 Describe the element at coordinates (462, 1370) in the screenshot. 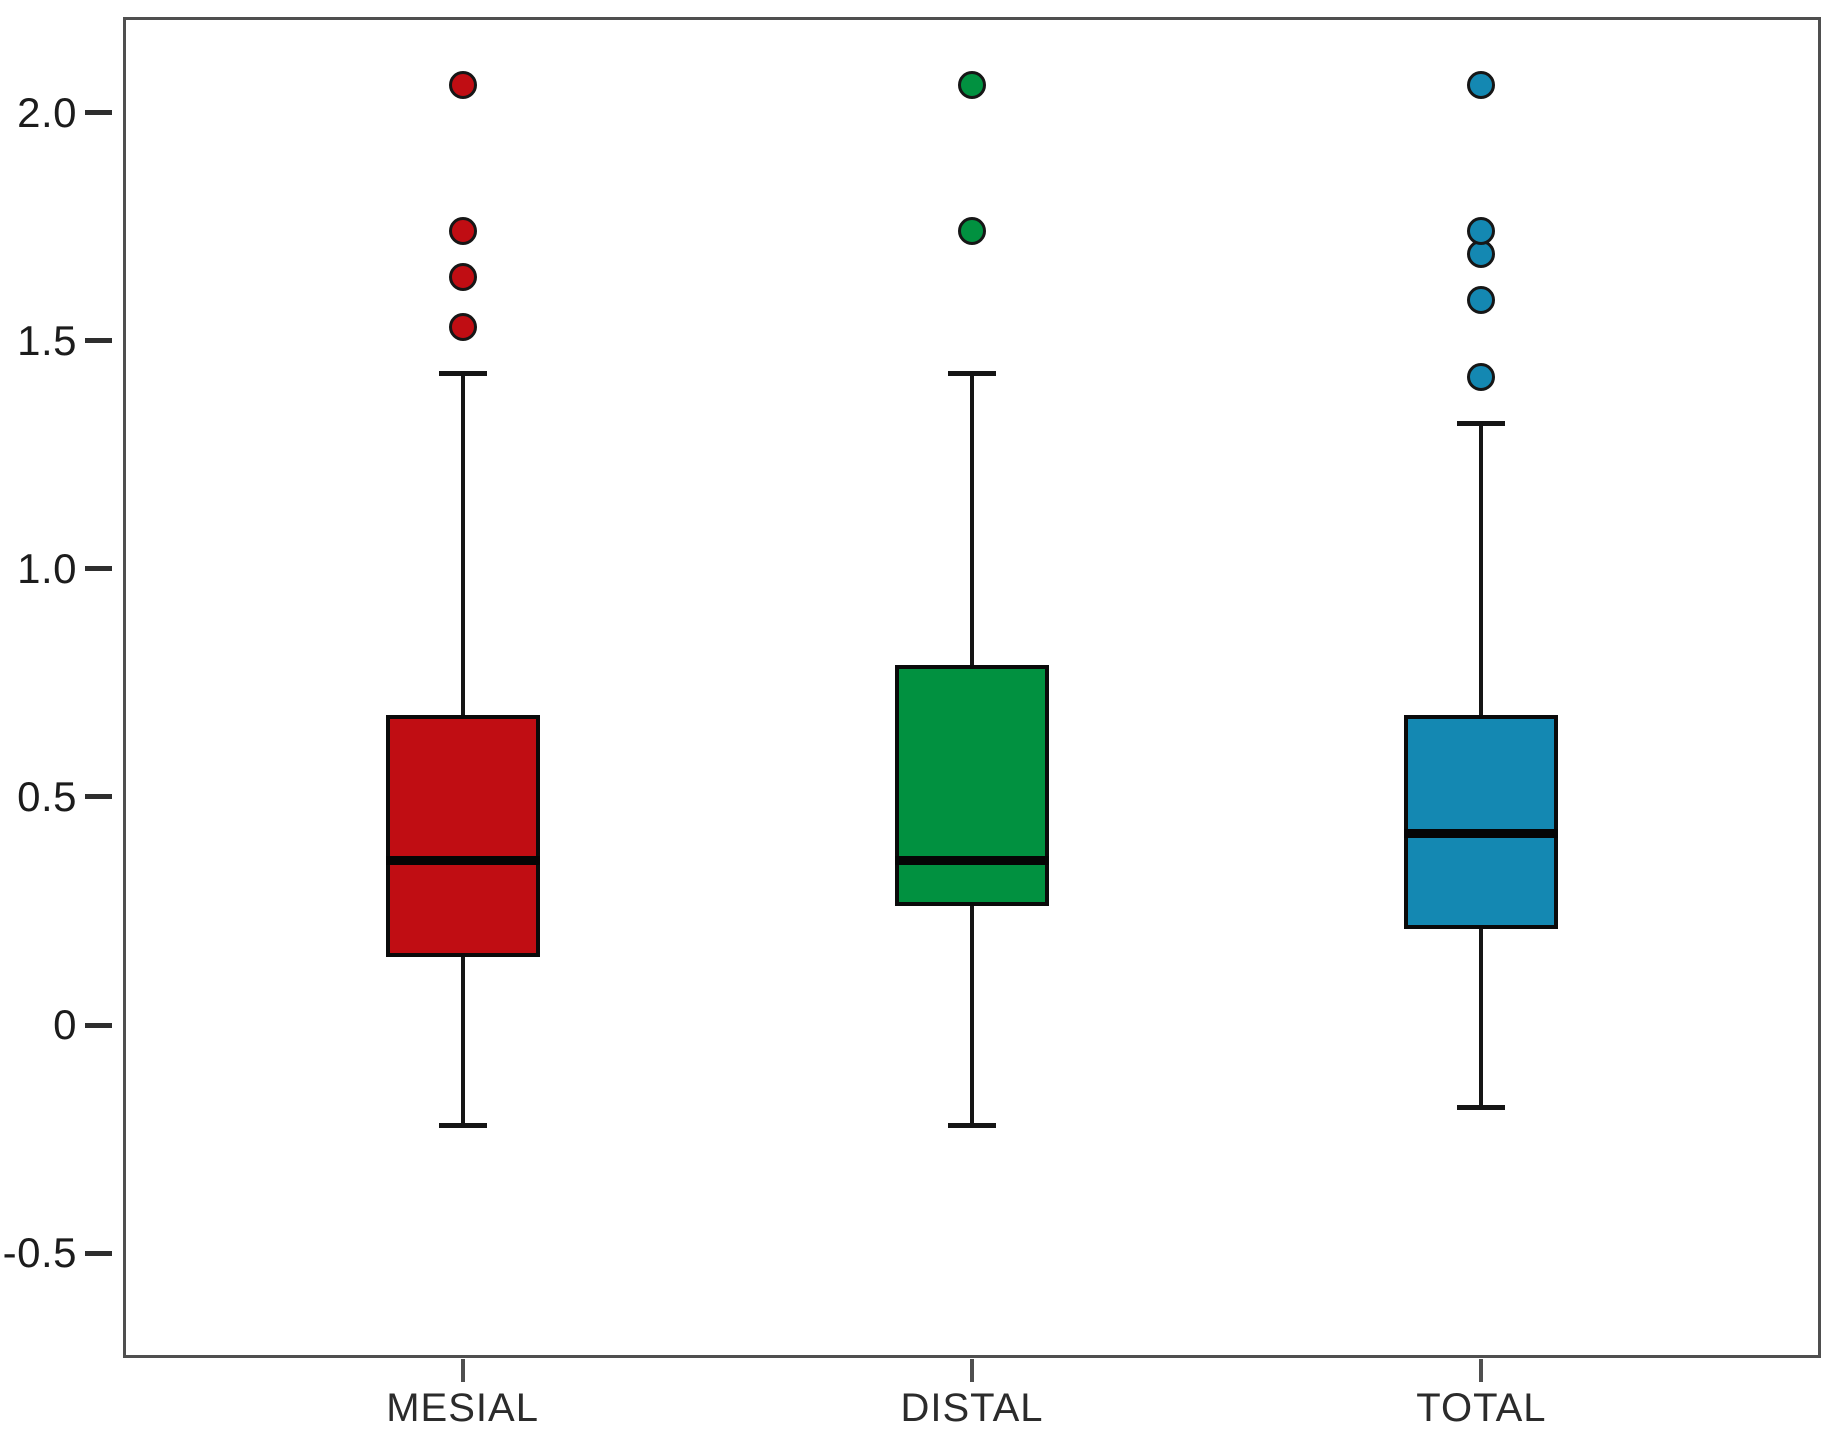

I see `x-tick-mark-mesial` at that location.